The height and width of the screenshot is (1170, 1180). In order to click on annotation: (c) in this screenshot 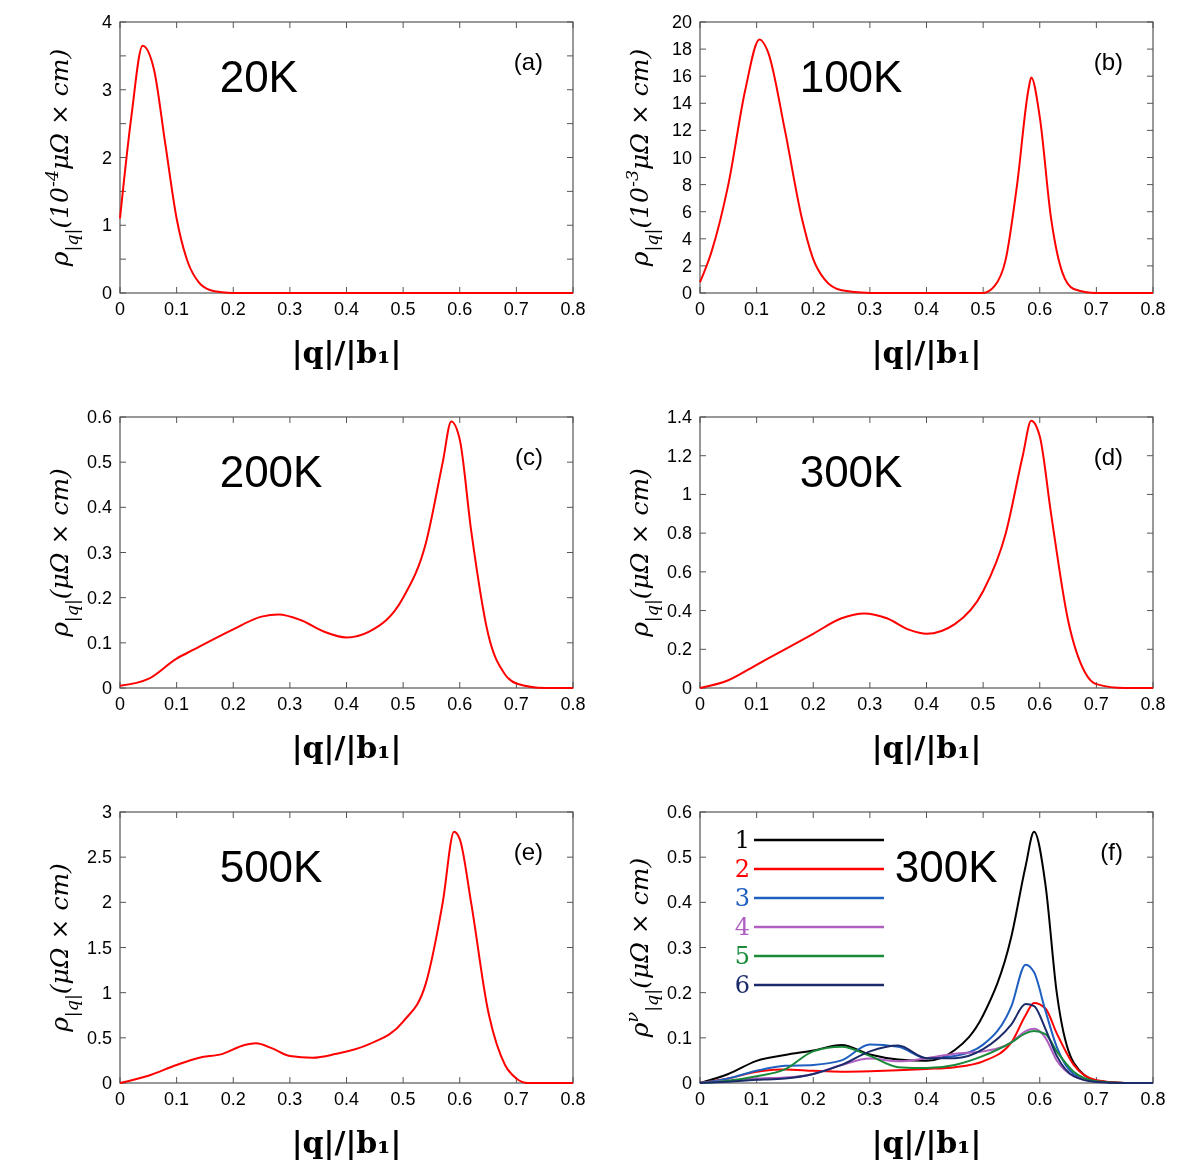, I will do `click(529, 456)`.